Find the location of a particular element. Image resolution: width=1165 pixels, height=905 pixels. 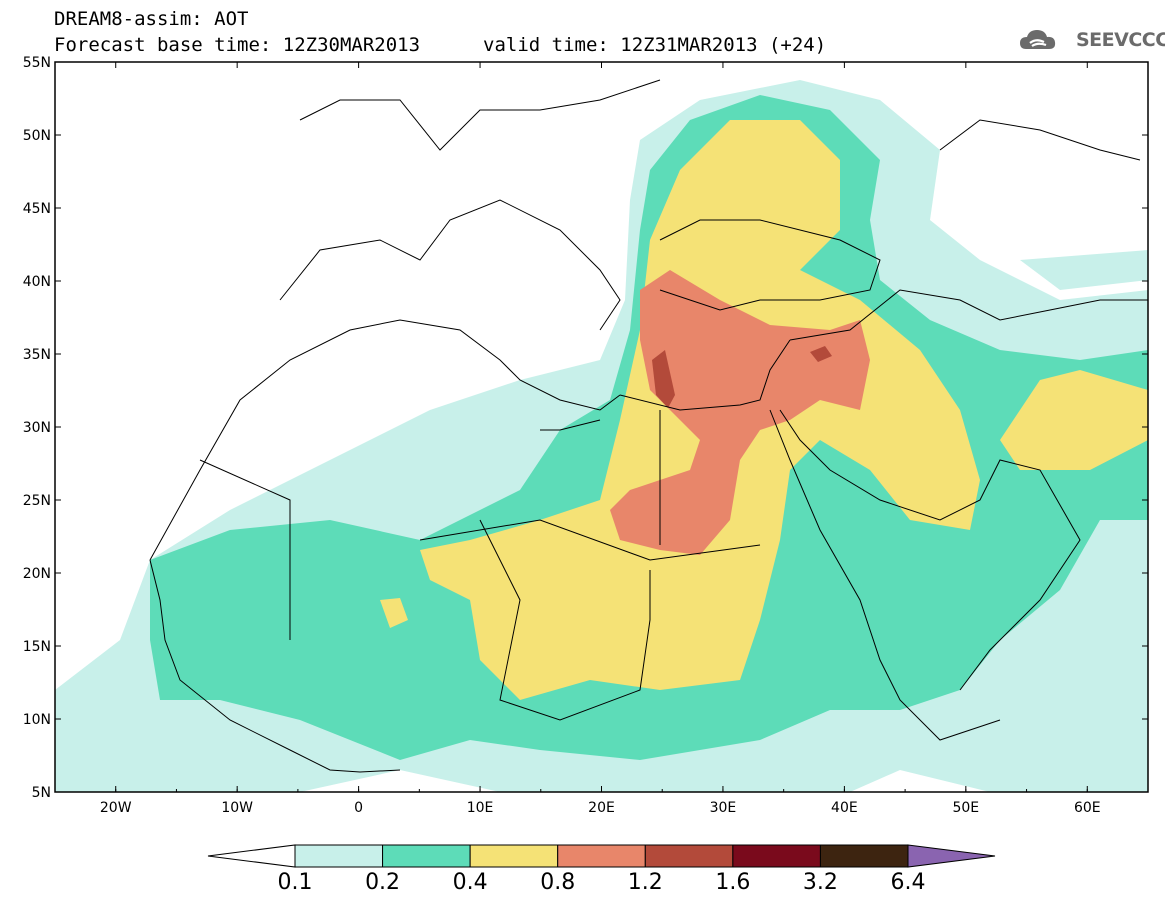

lon-label: 60E is located at coordinates (1087, 808).